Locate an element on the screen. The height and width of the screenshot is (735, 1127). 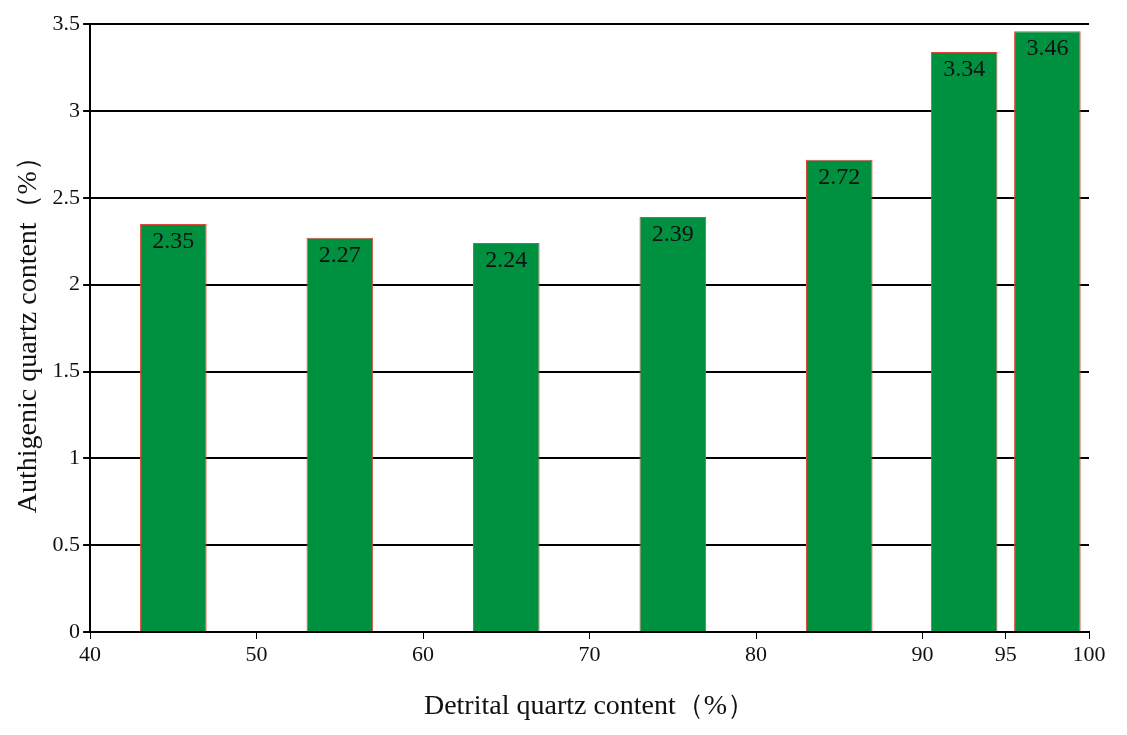
data-label: 2.35 is located at coordinates (173, 240).